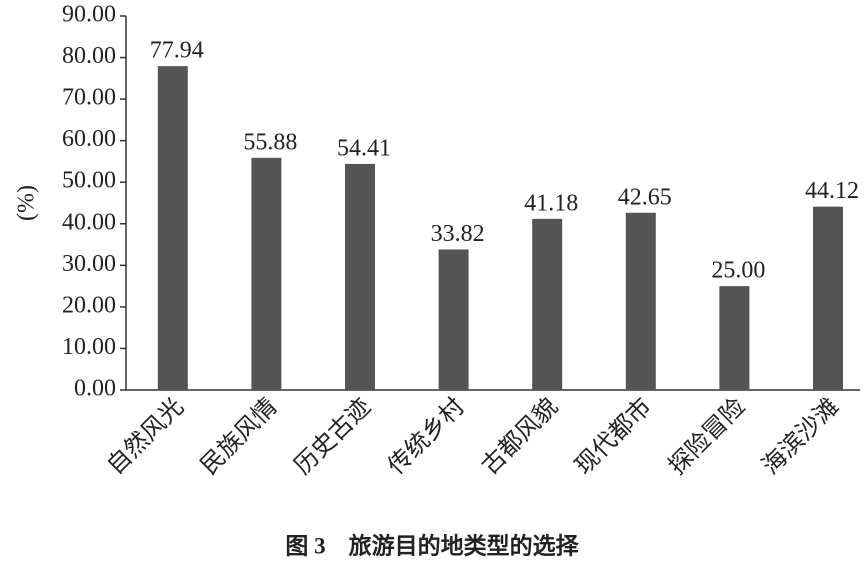 The height and width of the screenshot is (570, 864). Describe the element at coordinates (270, 142) in the screenshot. I see `value-label: 55.88` at that location.